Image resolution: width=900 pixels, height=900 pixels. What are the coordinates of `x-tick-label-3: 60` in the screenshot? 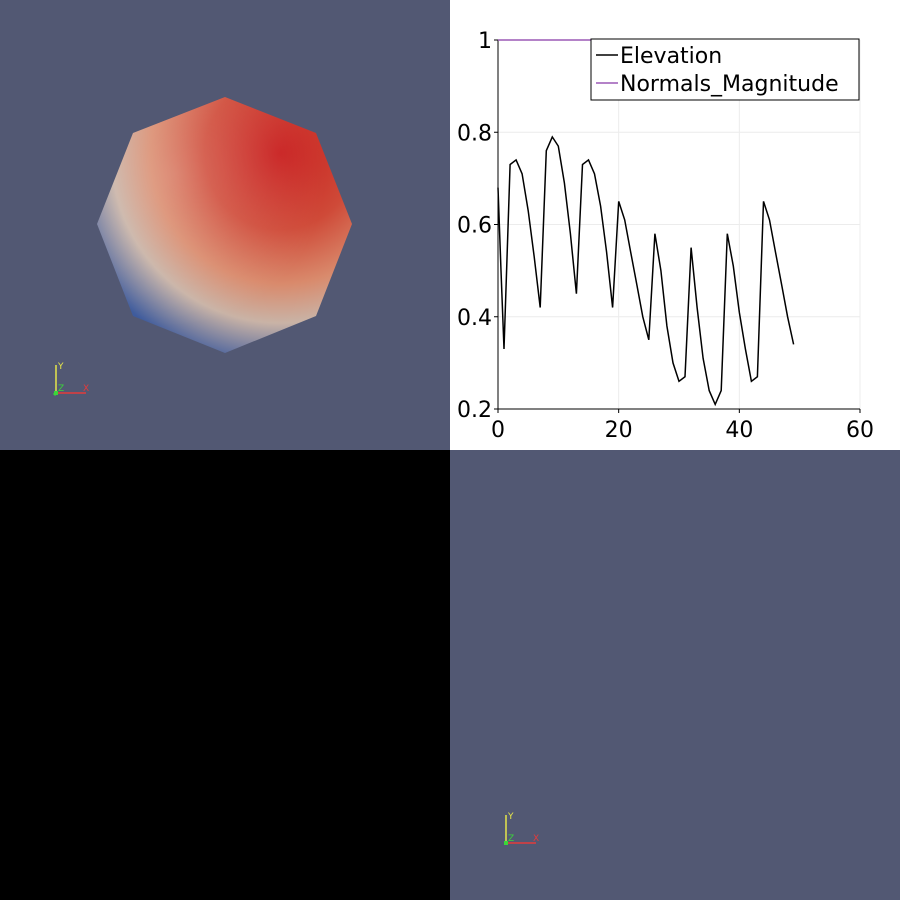 It's located at (860, 430).